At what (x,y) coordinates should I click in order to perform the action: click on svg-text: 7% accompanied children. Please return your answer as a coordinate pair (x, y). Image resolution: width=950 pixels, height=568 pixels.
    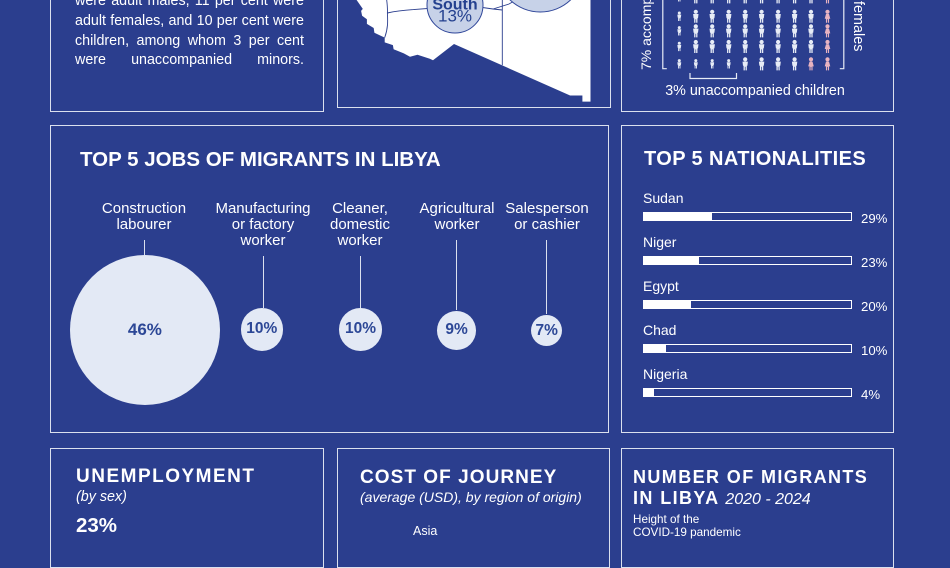
    Looking at the image, I should click on (646, 35).